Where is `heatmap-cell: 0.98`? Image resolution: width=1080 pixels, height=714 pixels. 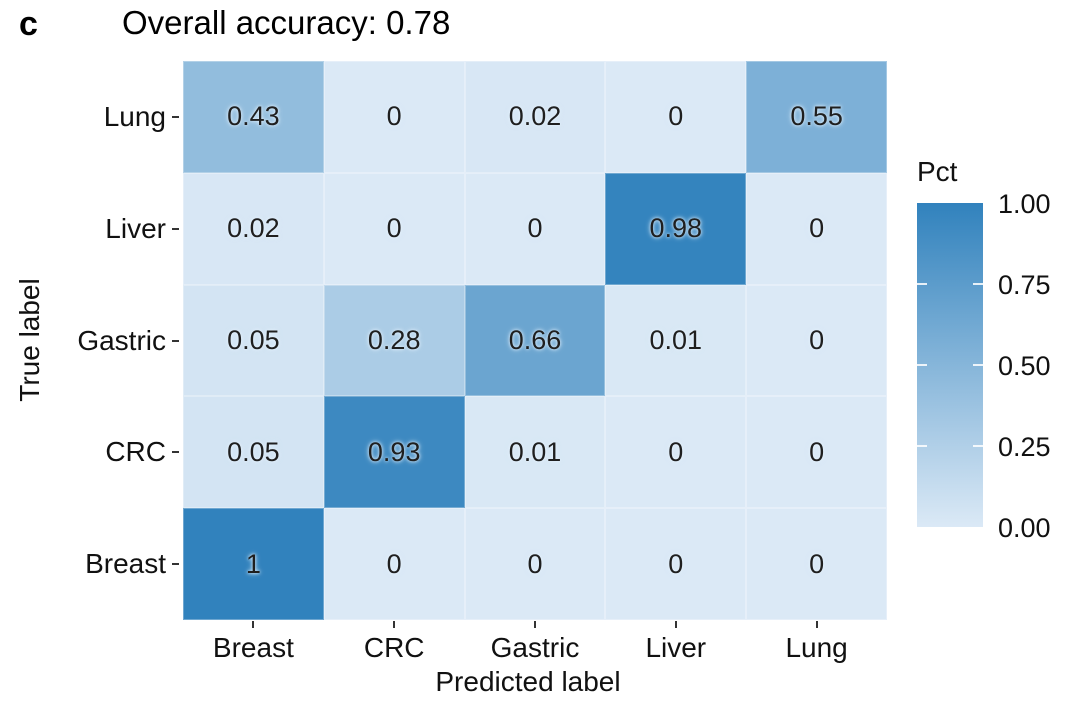
heatmap-cell: 0.98 is located at coordinates (676, 228).